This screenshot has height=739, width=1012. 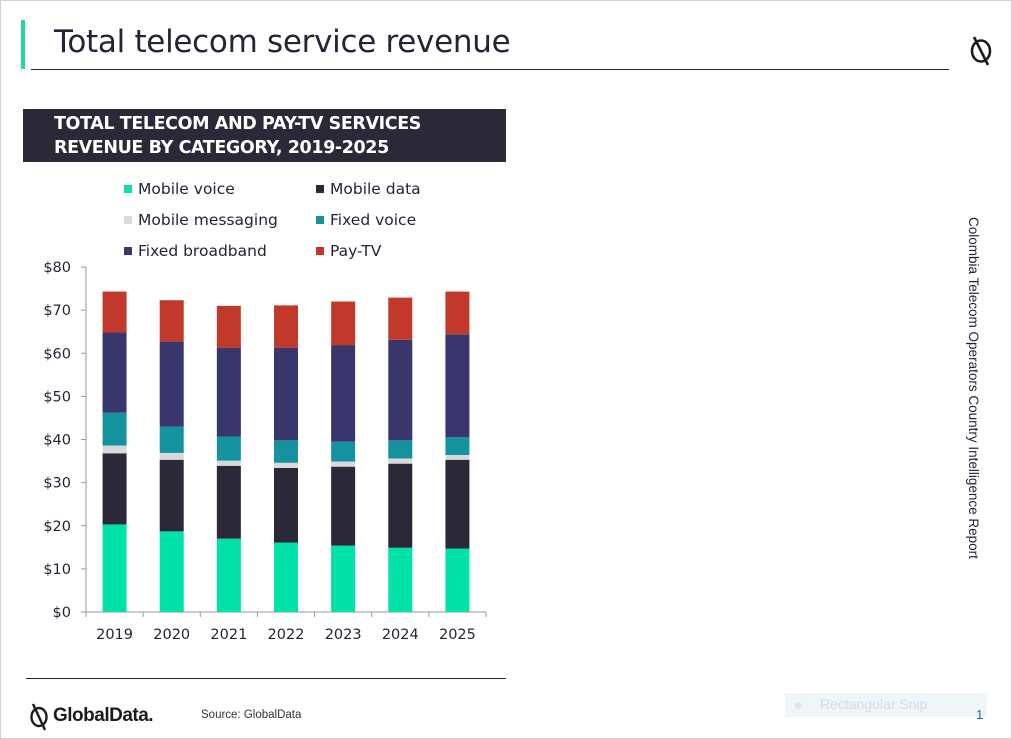 I want to click on legend-label: Fixed broadband, so click(x=202, y=251).